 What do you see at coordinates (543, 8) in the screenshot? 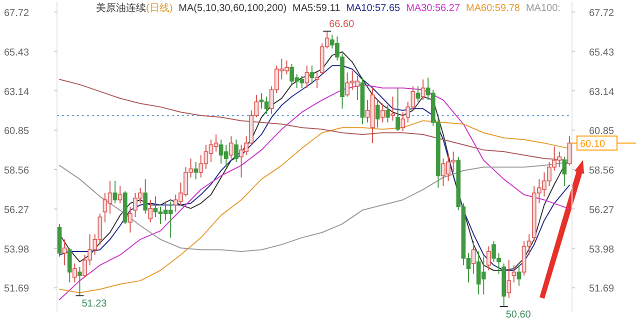
I see `text: MA100:` at bounding box center [543, 8].